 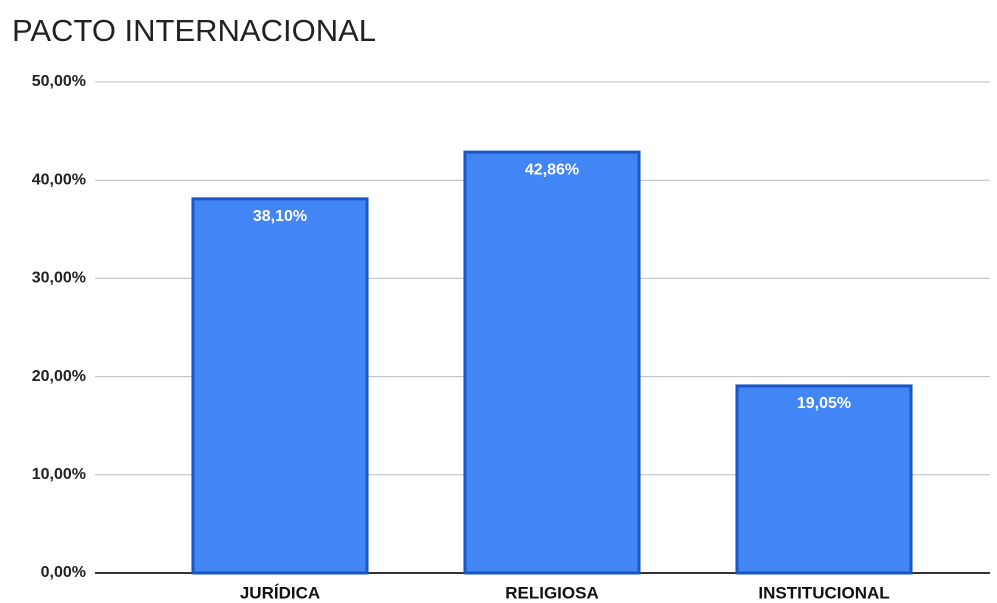 I want to click on y-tick-label: 50,00%, so click(x=59, y=81).